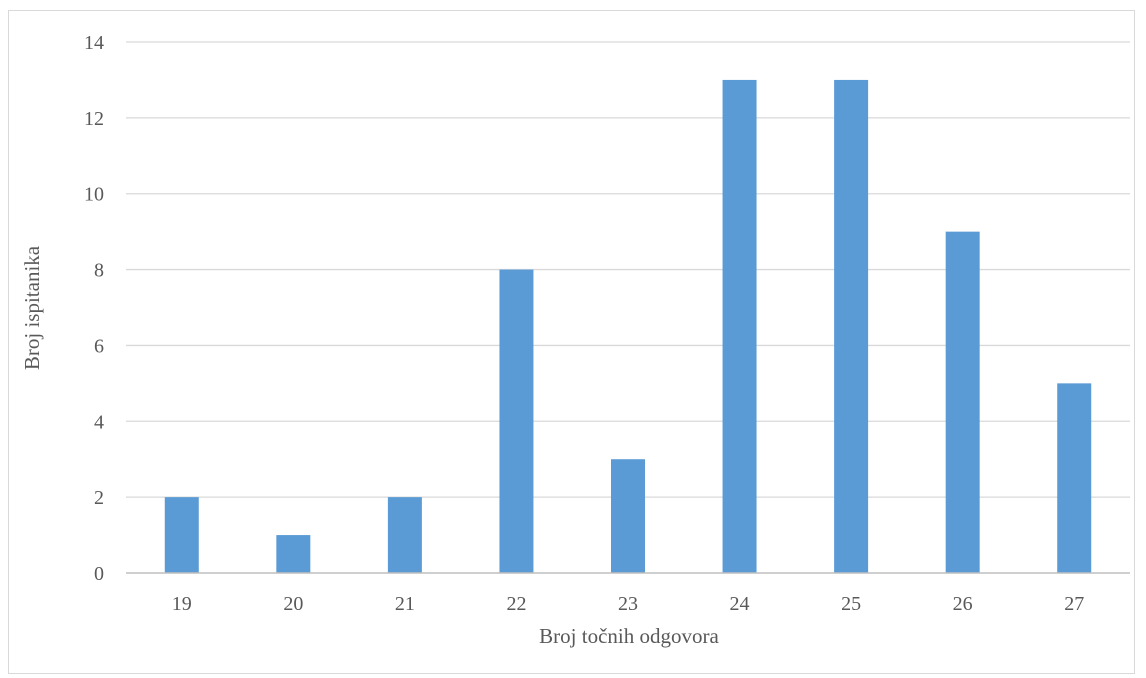  What do you see at coordinates (32, 307) in the screenshot?
I see `y-axis-title: Broj ispitanika` at bounding box center [32, 307].